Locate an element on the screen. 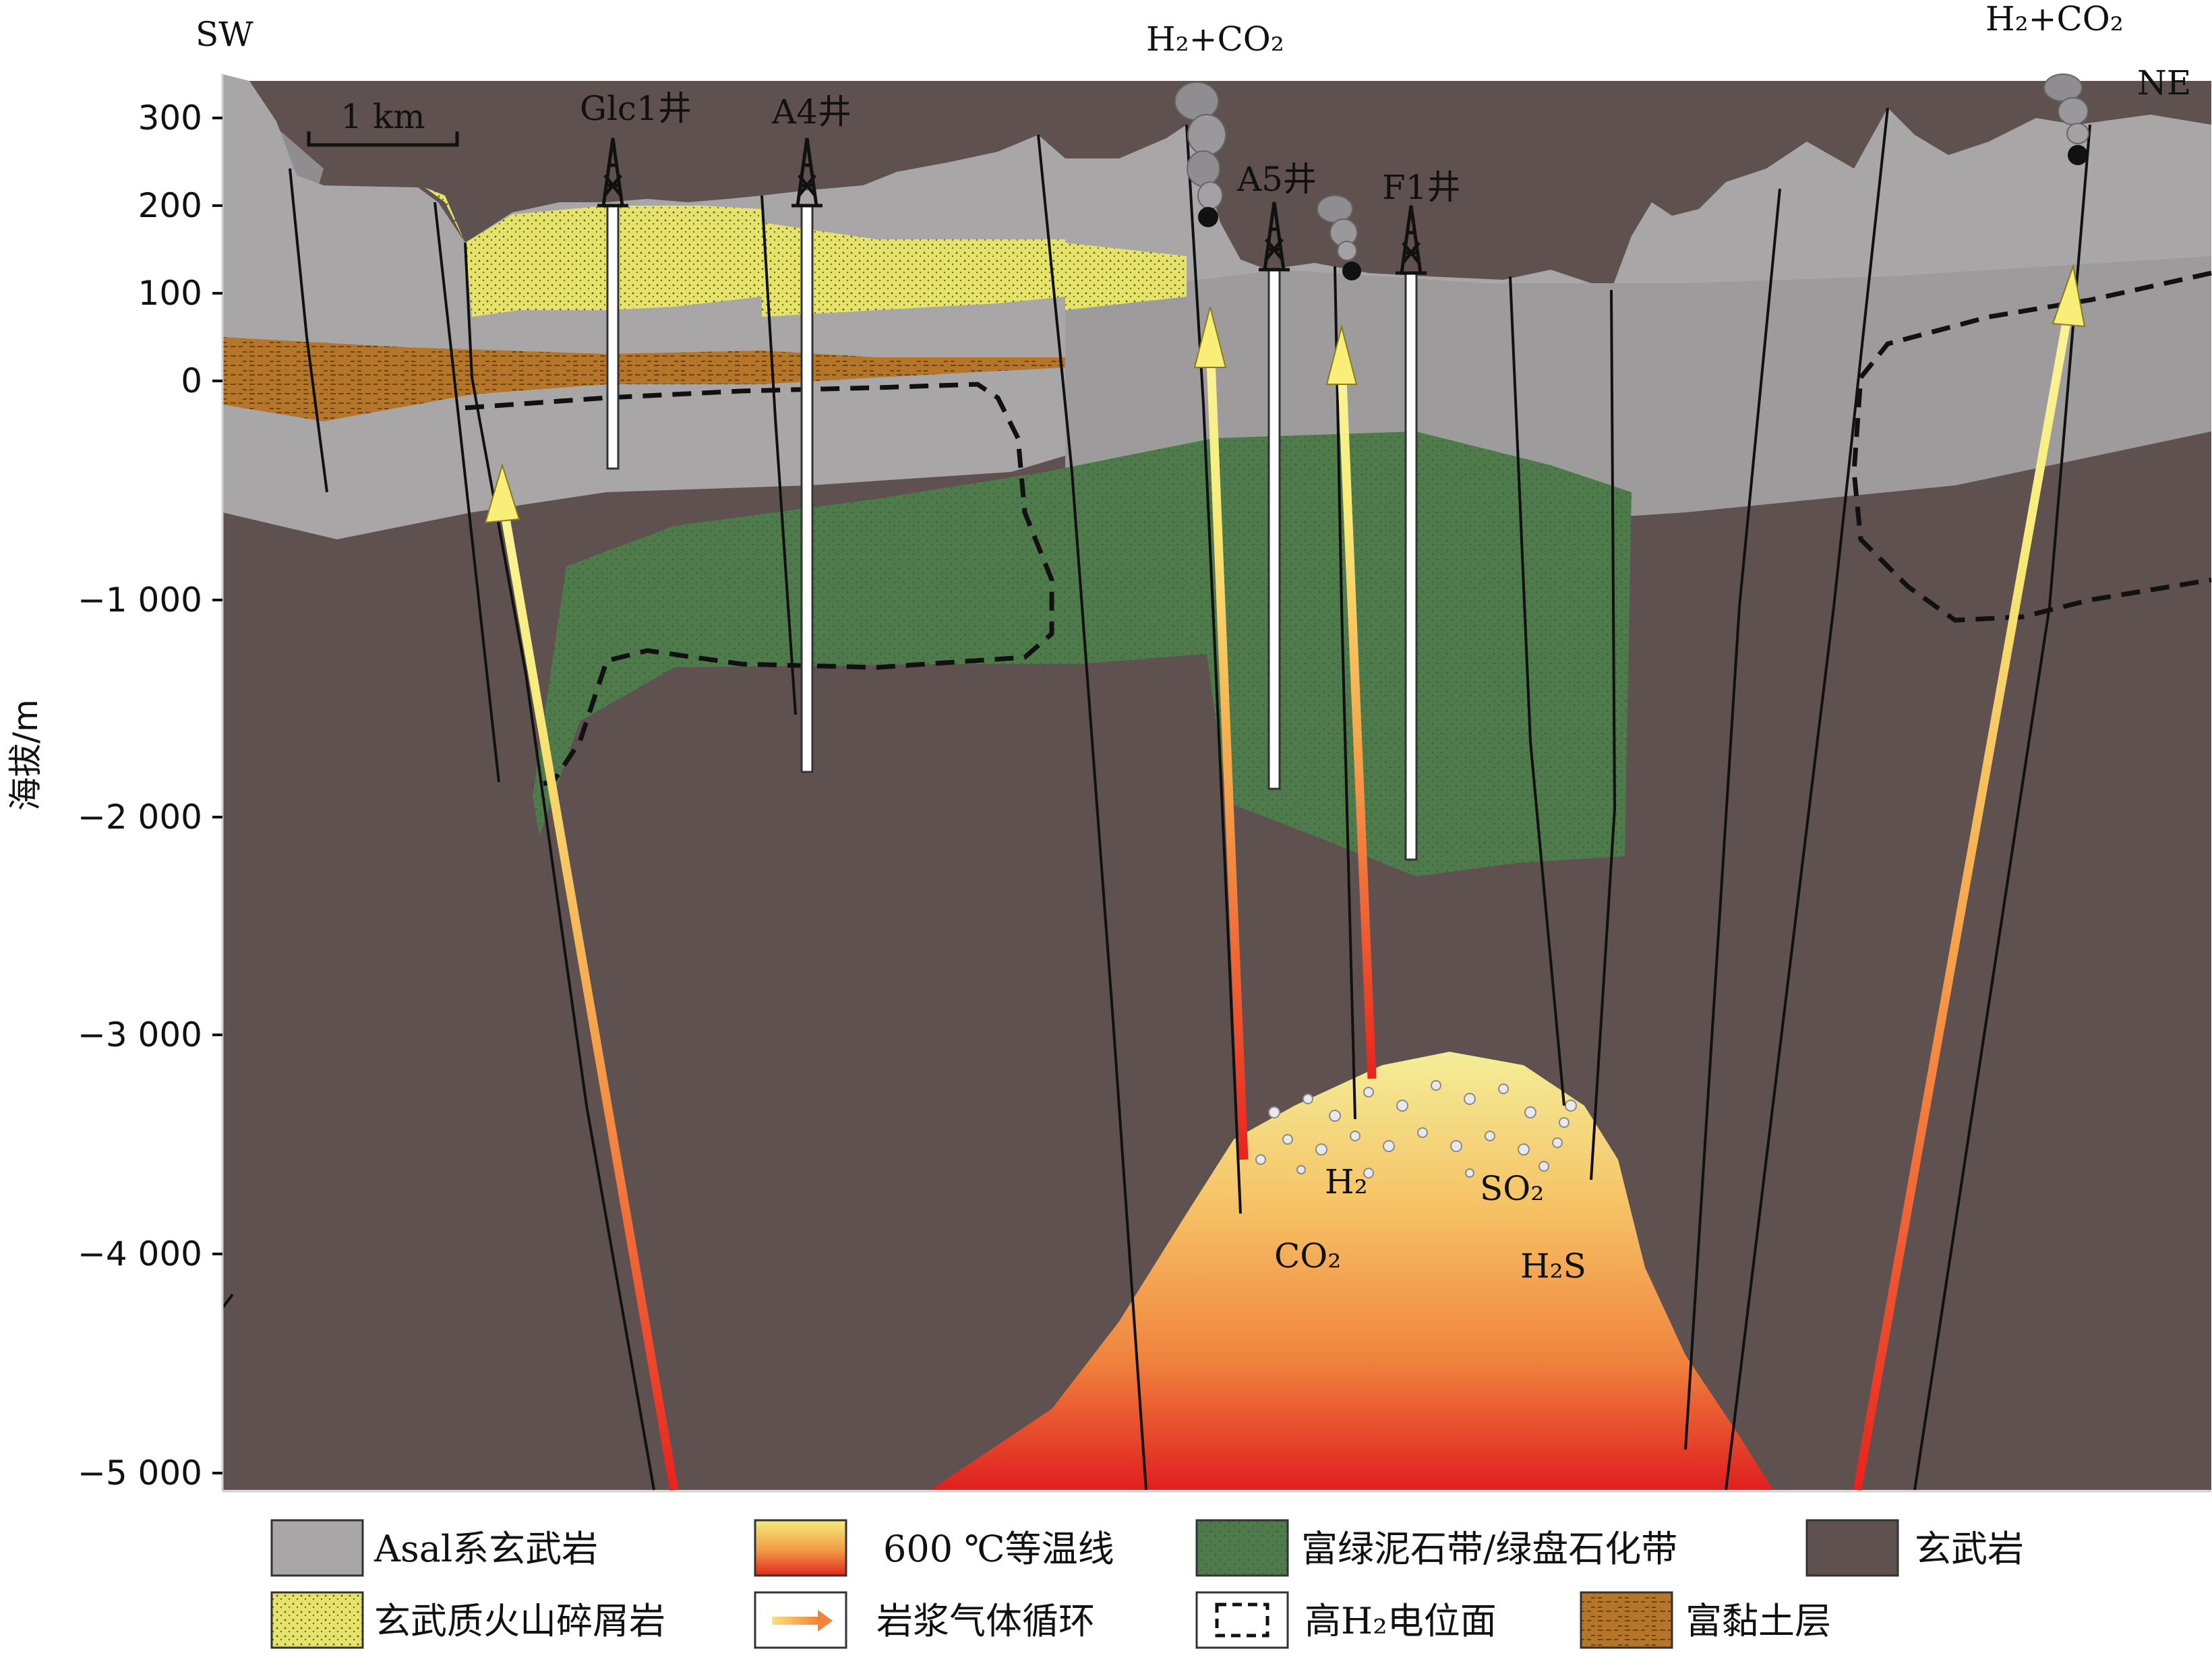 The height and width of the screenshot is (1676, 2212). derrick-icon-glc1 is located at coordinates (612, 173).